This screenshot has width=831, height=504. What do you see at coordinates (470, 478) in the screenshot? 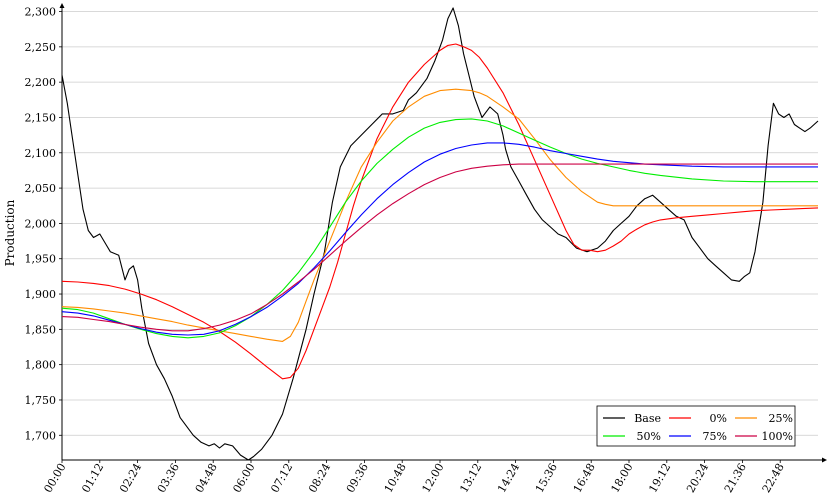
I see `x-tick-label: 13:12` at bounding box center [470, 478].